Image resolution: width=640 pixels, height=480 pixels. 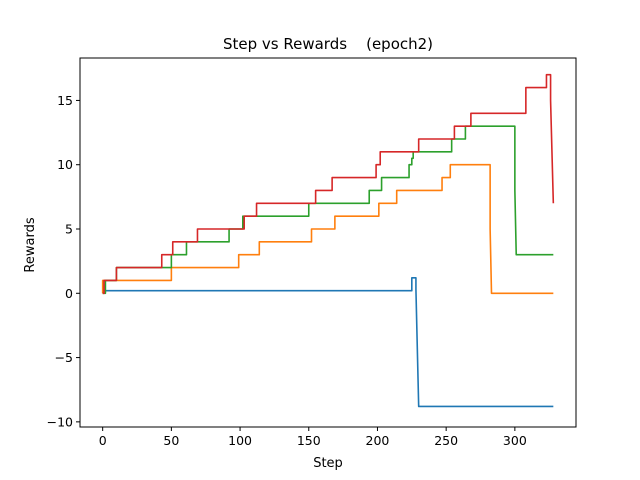 I want to click on y-tick-label: −10, so click(x=60, y=421).